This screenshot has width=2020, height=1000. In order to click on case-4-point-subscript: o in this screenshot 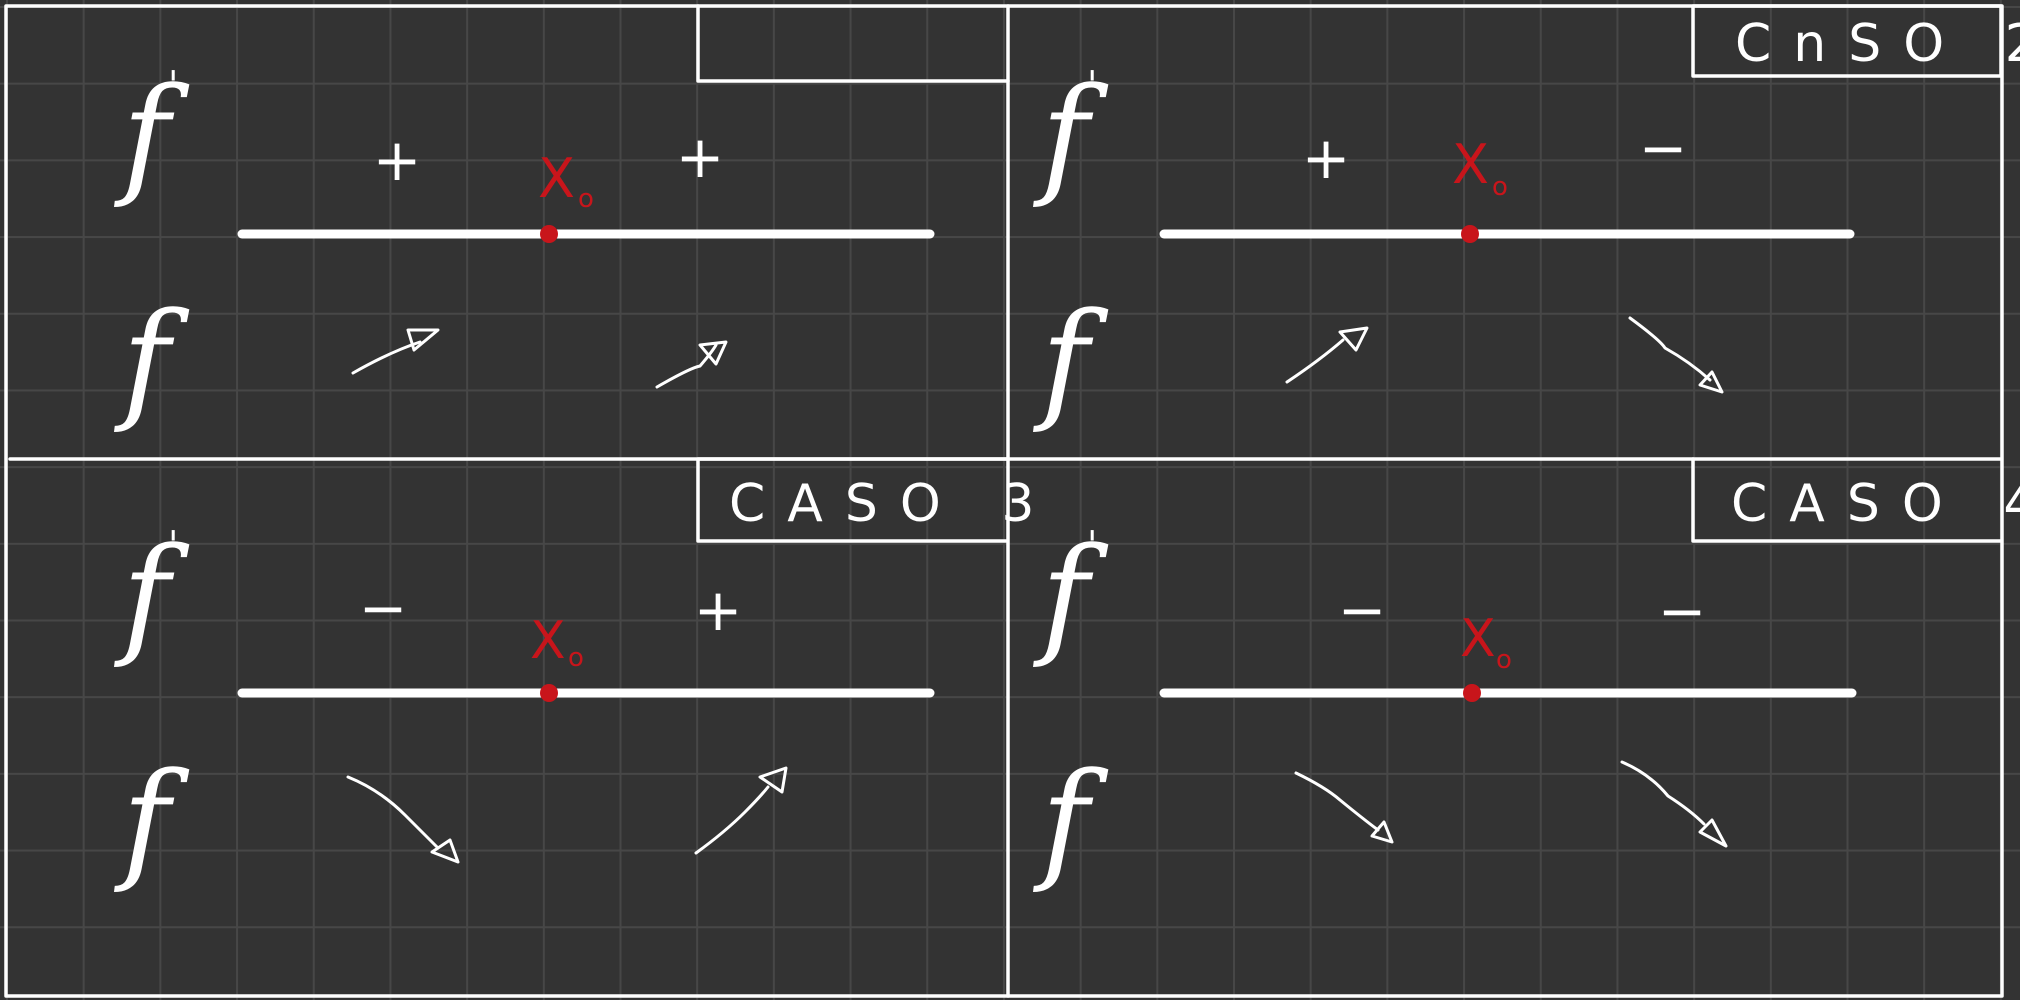, I will do `click(1504, 660)`.